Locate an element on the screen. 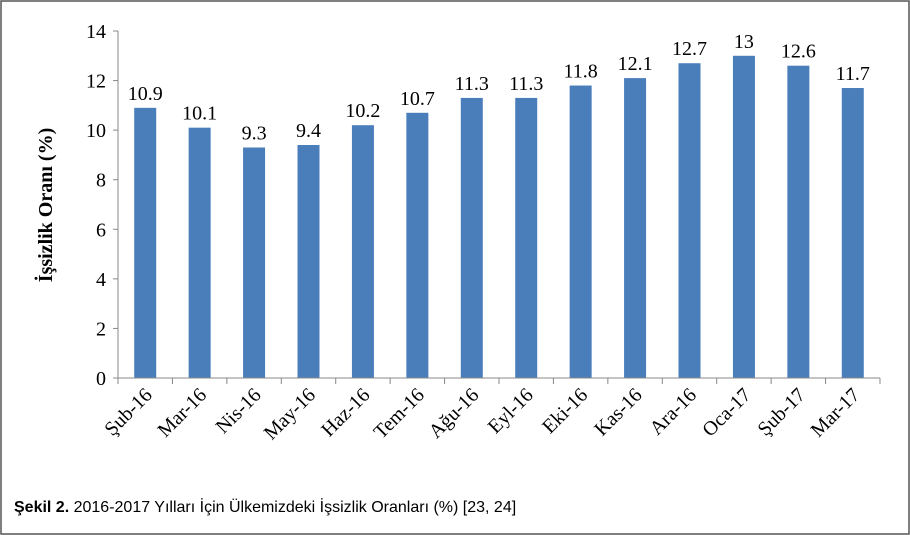 The height and width of the screenshot is (535, 910). y-tick-label: 12 is located at coordinates (96, 82).